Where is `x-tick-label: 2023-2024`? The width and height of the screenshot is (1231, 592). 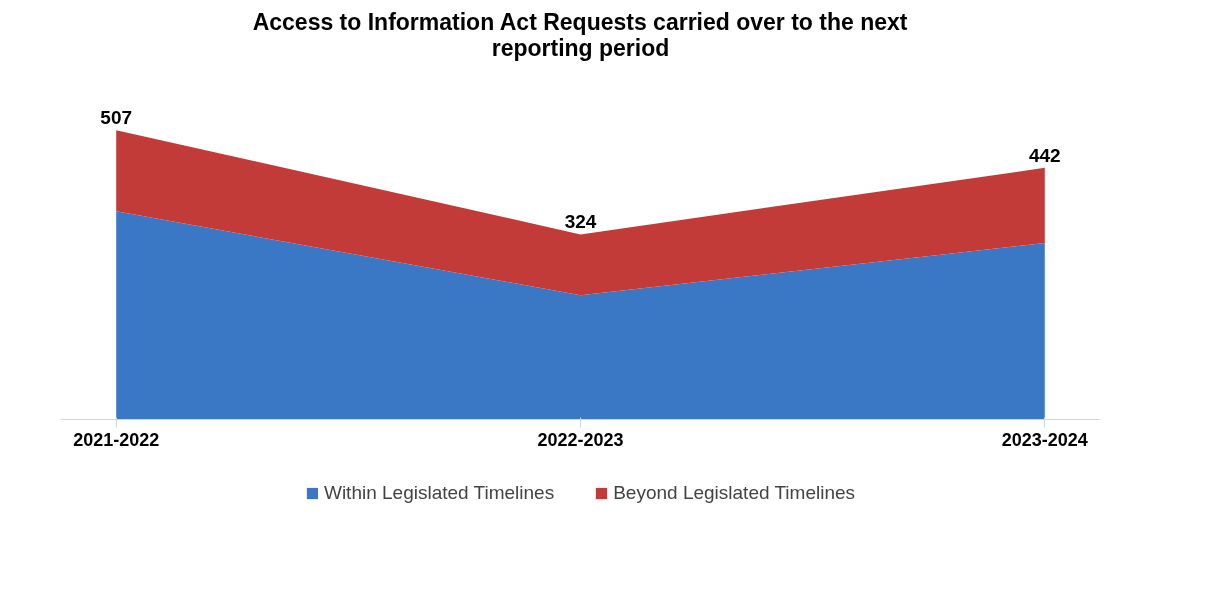 x-tick-label: 2023-2024 is located at coordinates (1044, 439).